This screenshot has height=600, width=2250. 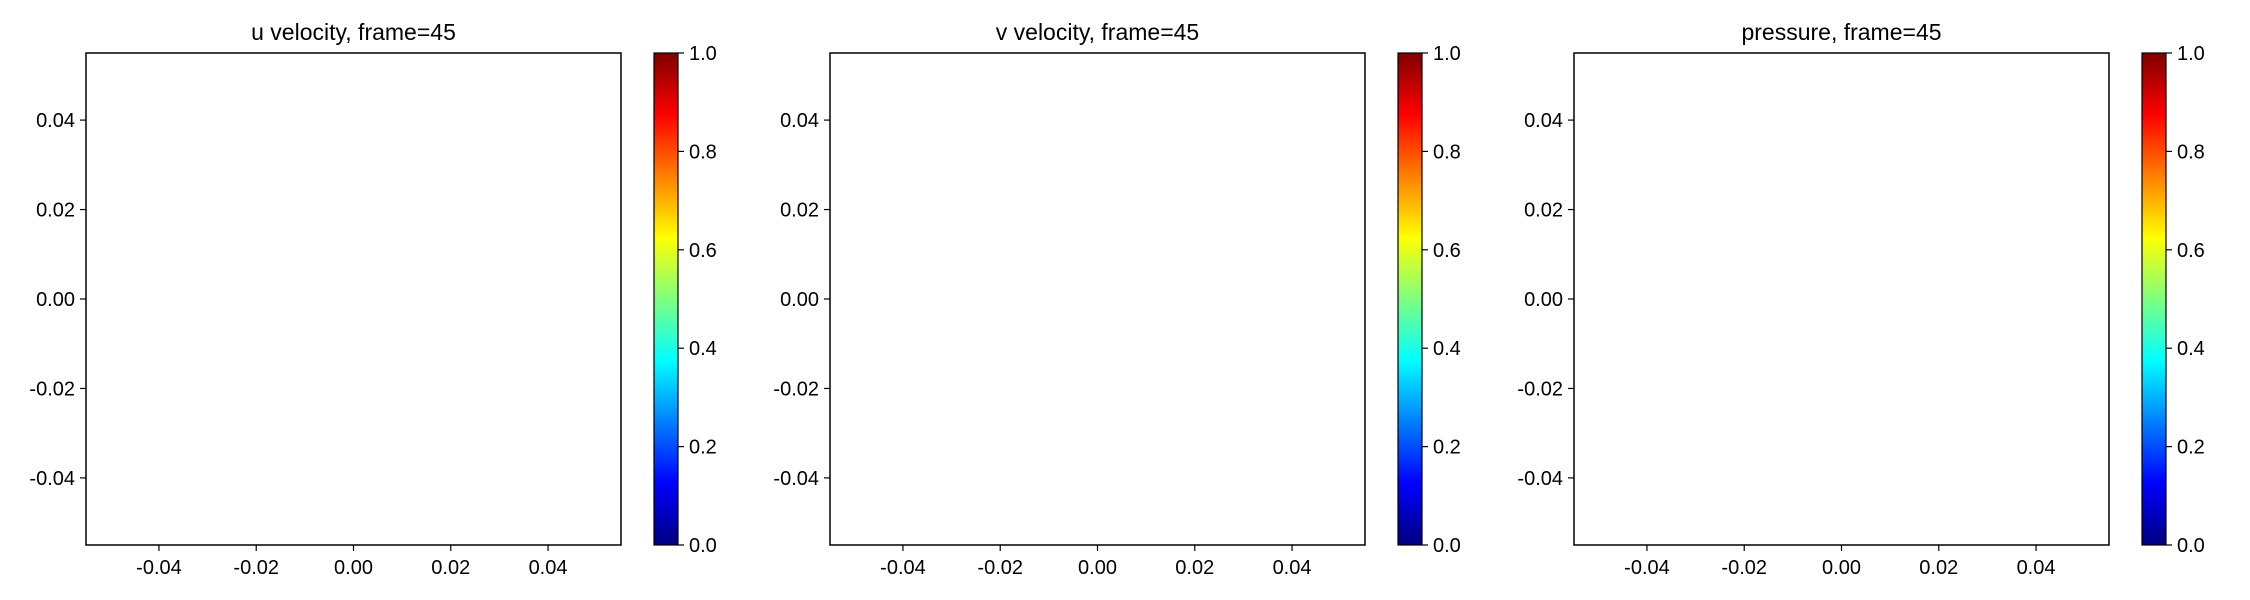 I want to click on plot-title: u velocity, frame=45, so click(x=353, y=32).